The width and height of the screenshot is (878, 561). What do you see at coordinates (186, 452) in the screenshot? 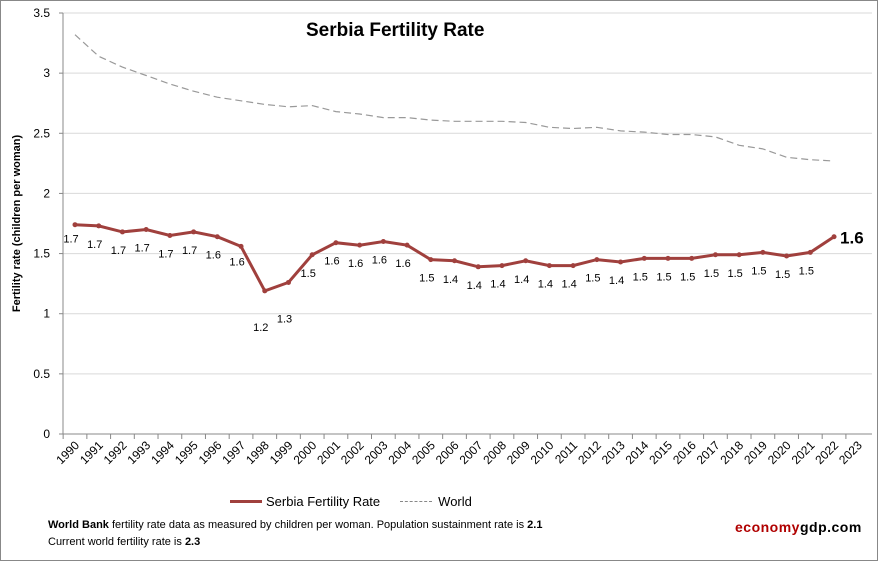
I see `x-tick-label: 1995` at bounding box center [186, 452].